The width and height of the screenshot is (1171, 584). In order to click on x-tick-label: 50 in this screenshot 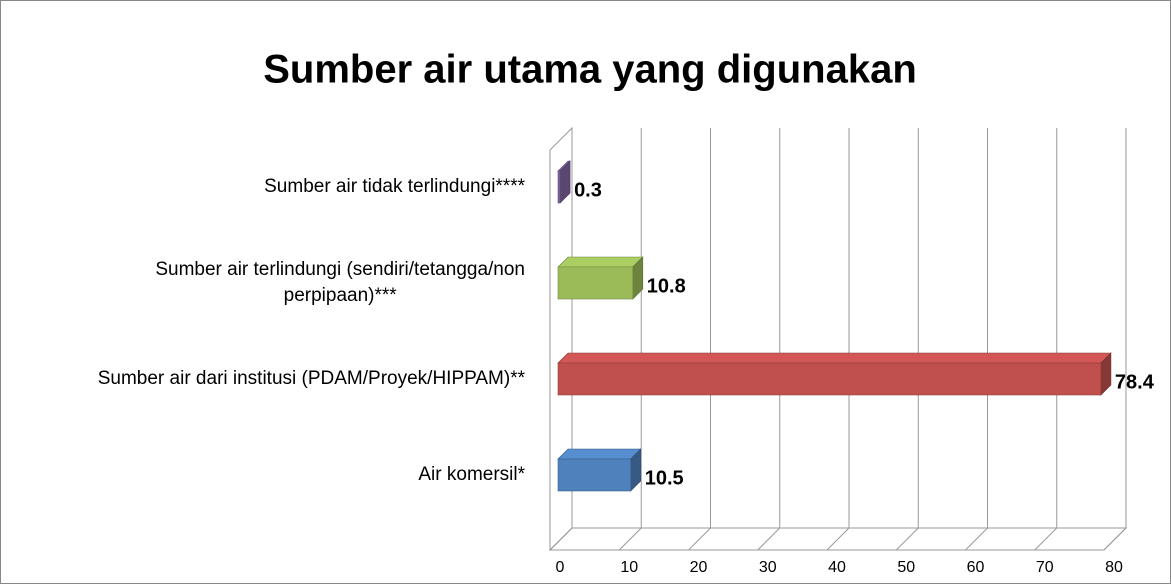, I will do `click(906, 567)`.